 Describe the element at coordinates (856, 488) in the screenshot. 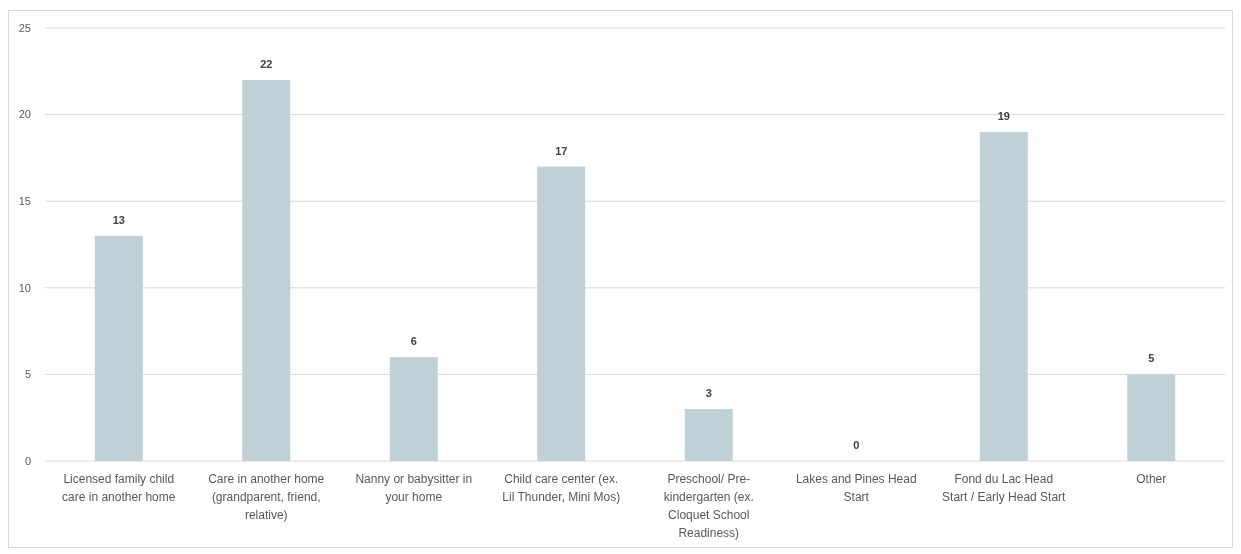

I see `x-tick-label: Lakes and Pines Head Start` at that location.